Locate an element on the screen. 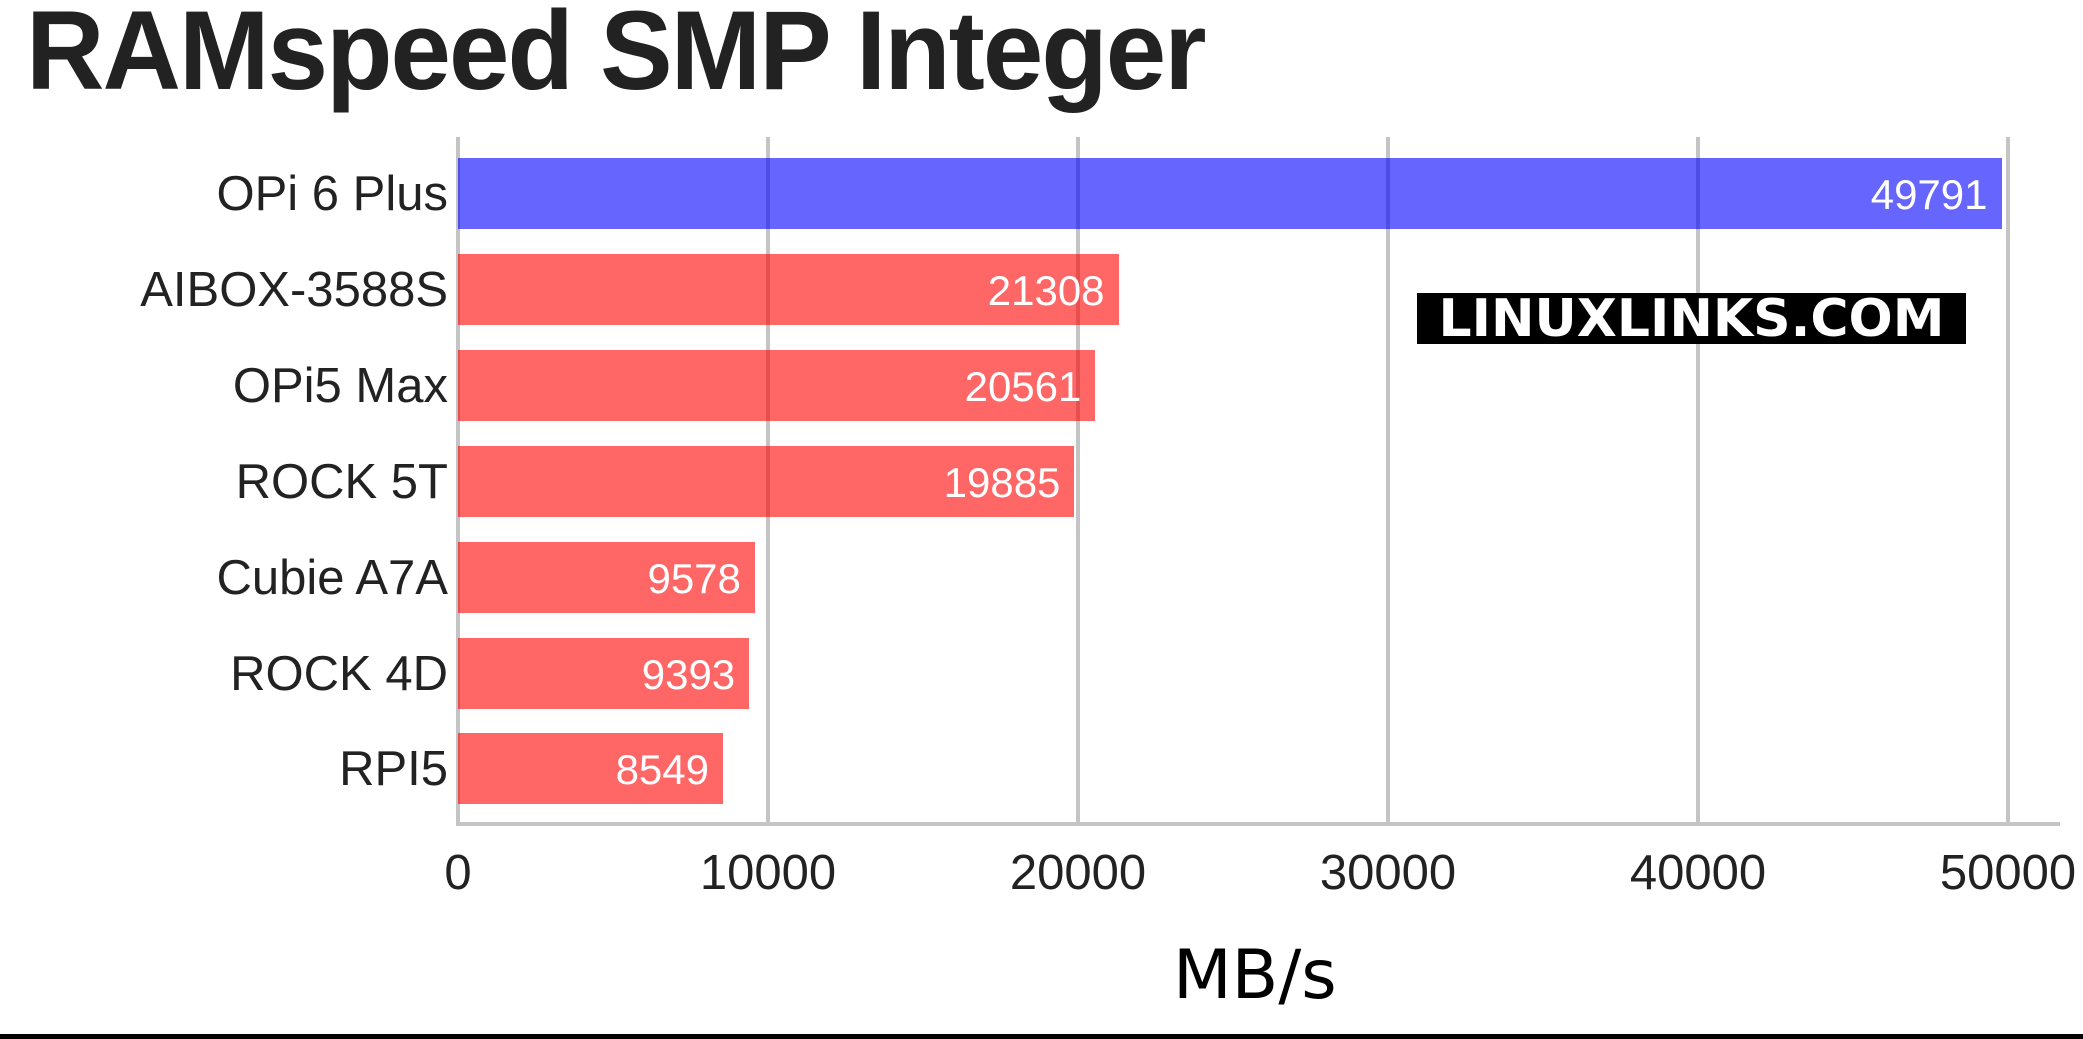 Image resolution: width=2083 pixels, height=1039 pixels. category-label: AIBOX-3588S is located at coordinates (294, 289).